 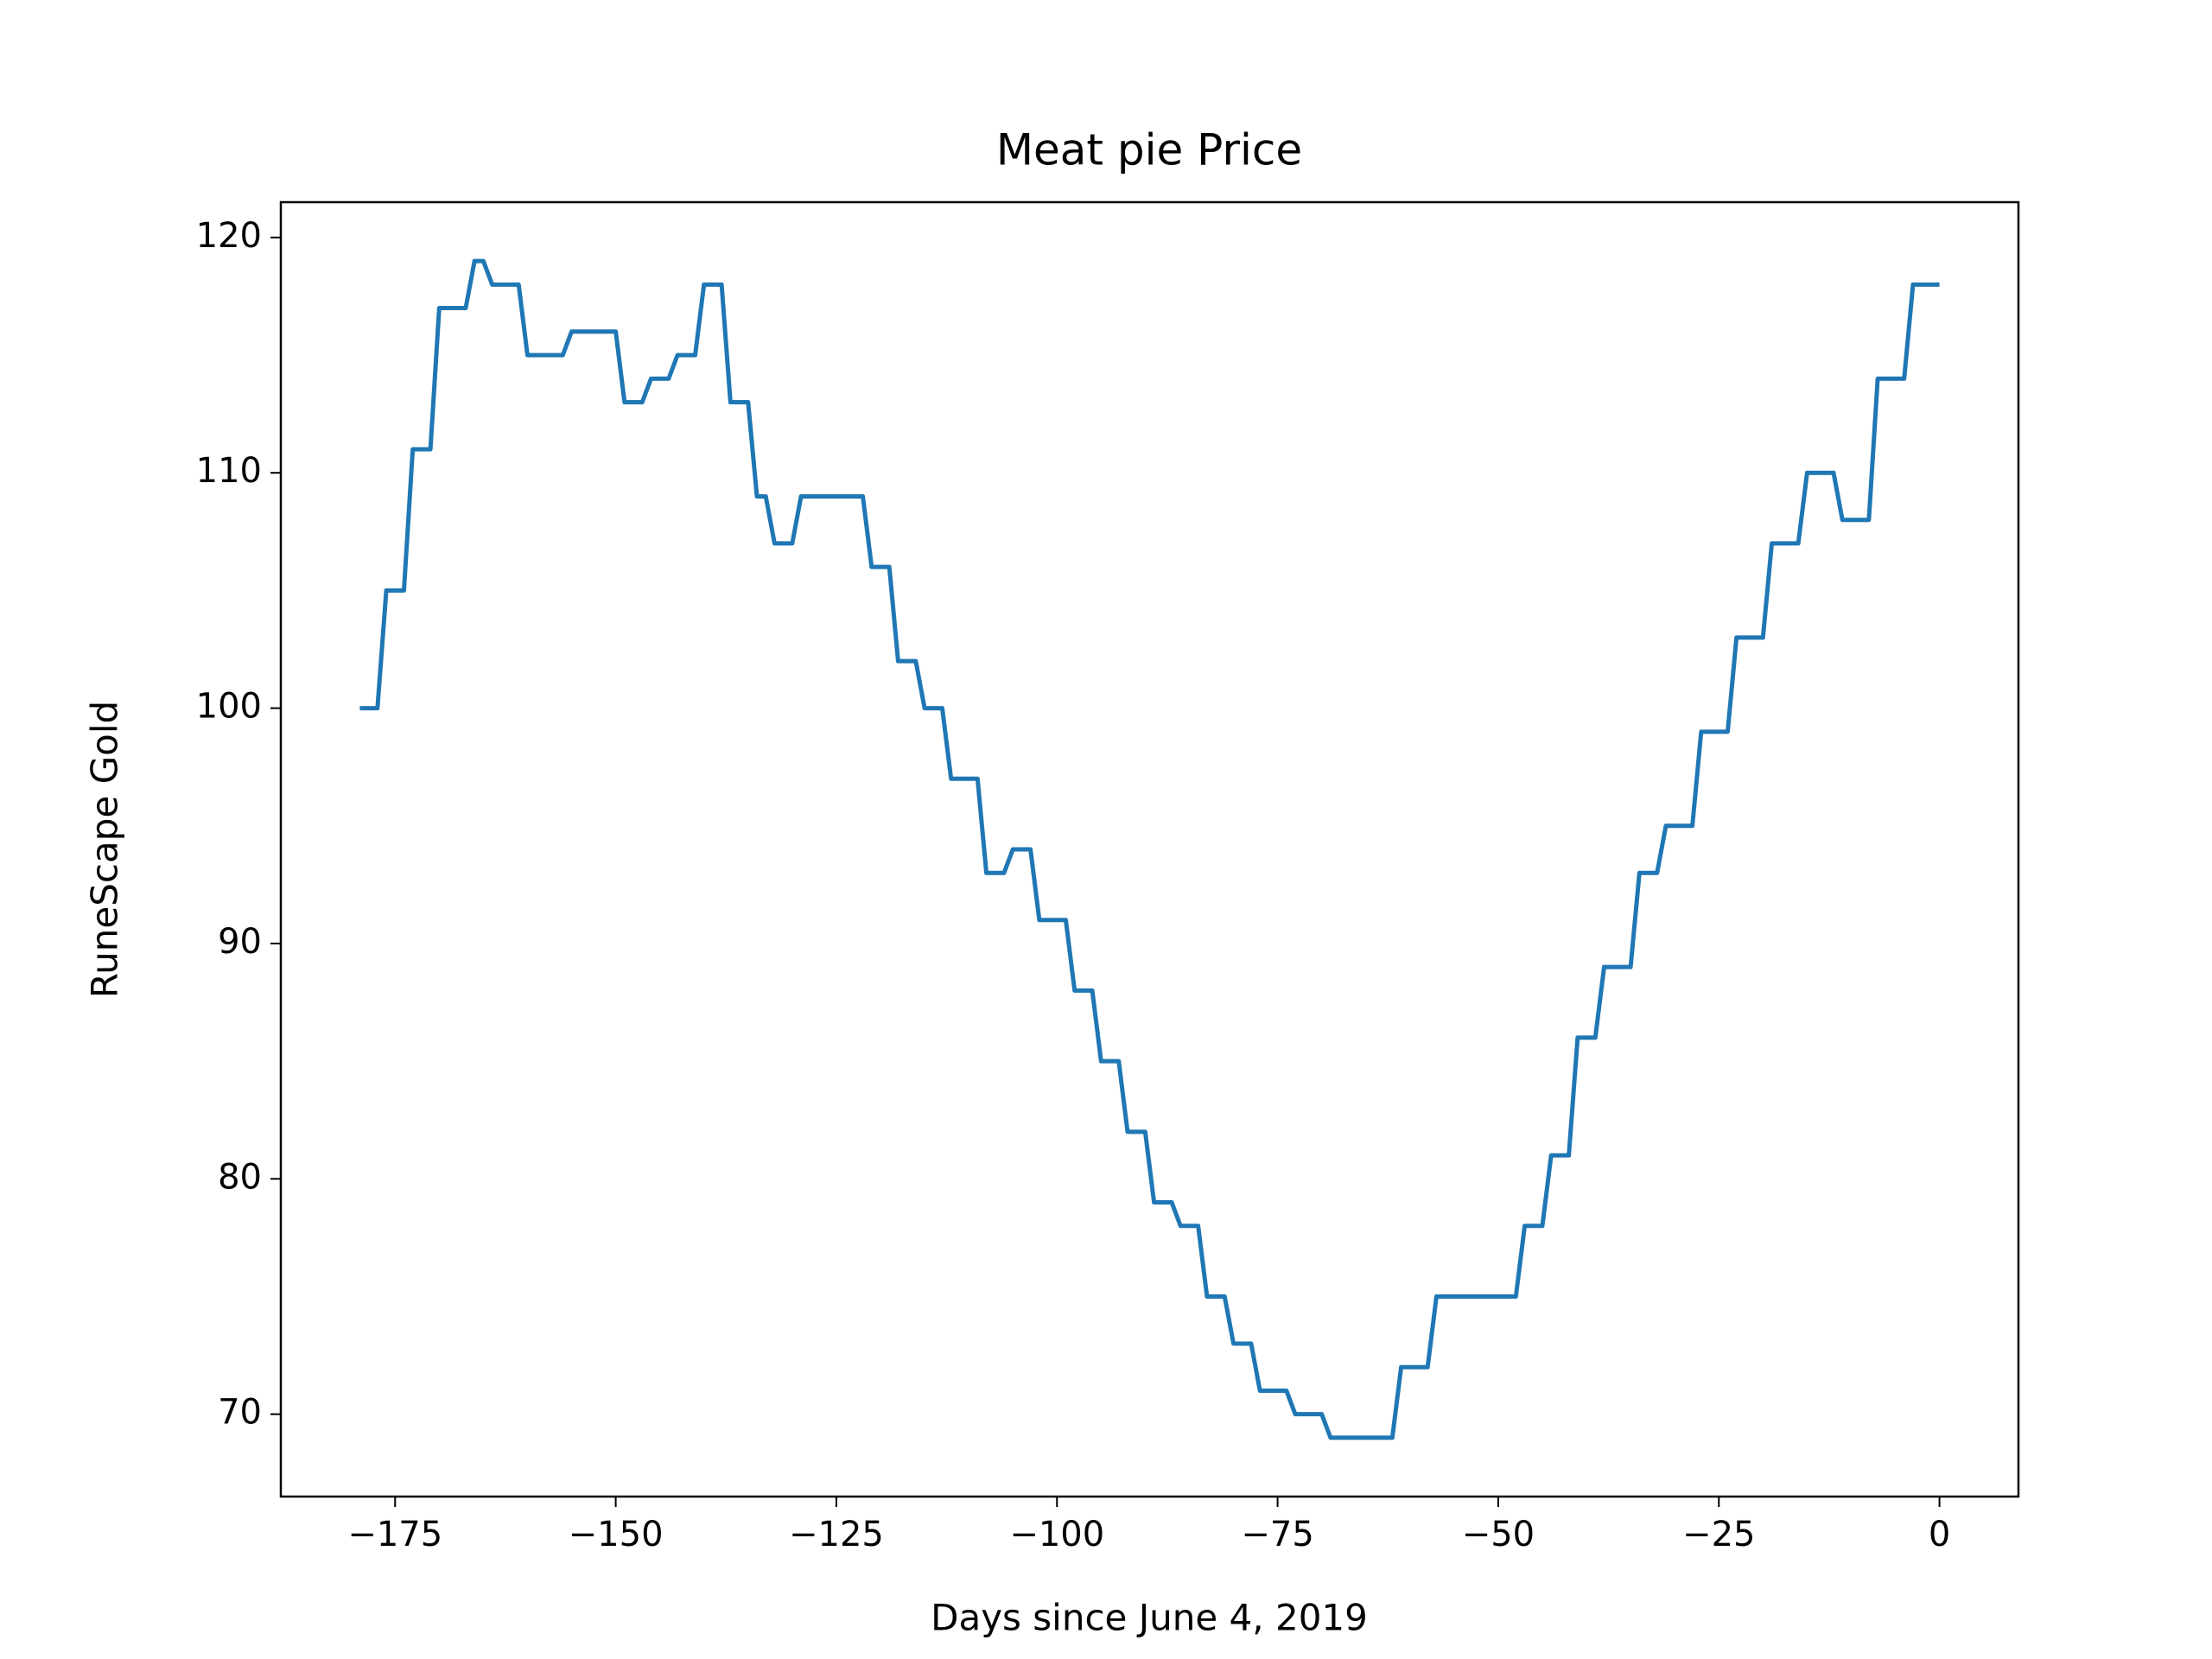 I want to click on y-tick-label: 70, so click(x=240, y=1413).